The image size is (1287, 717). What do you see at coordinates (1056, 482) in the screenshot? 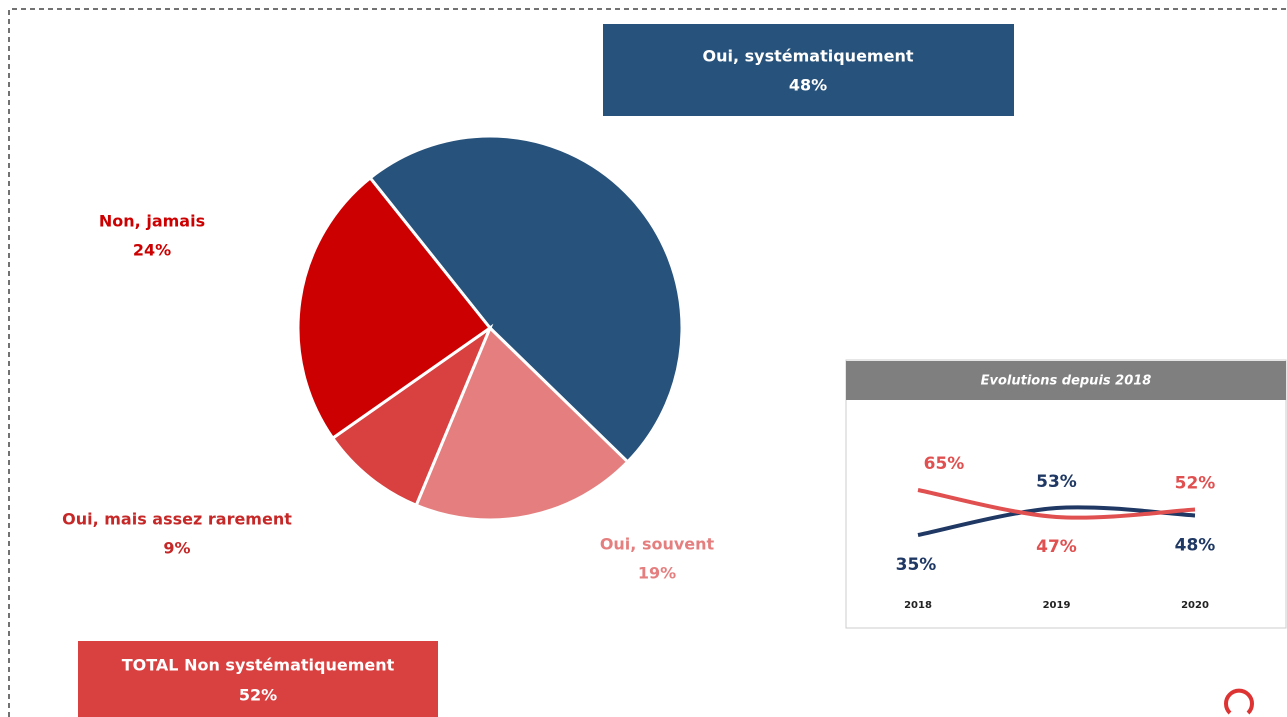
I see `value-label: 53%` at bounding box center [1056, 482].